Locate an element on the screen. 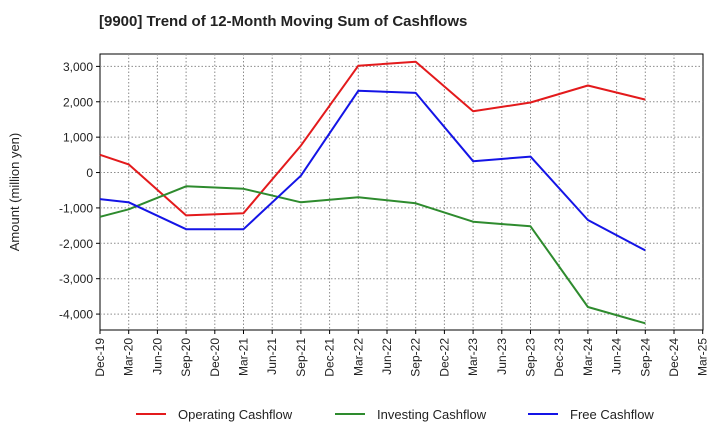  operating-cashflow-legend-label: Operating Cashflow is located at coordinates (235, 414).